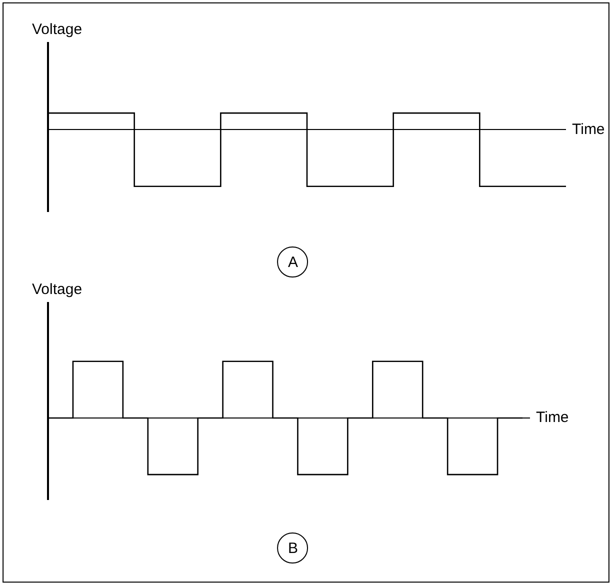 This screenshot has height=585, width=612. Describe the element at coordinates (293, 548) in the screenshot. I see `text: B` at that location.